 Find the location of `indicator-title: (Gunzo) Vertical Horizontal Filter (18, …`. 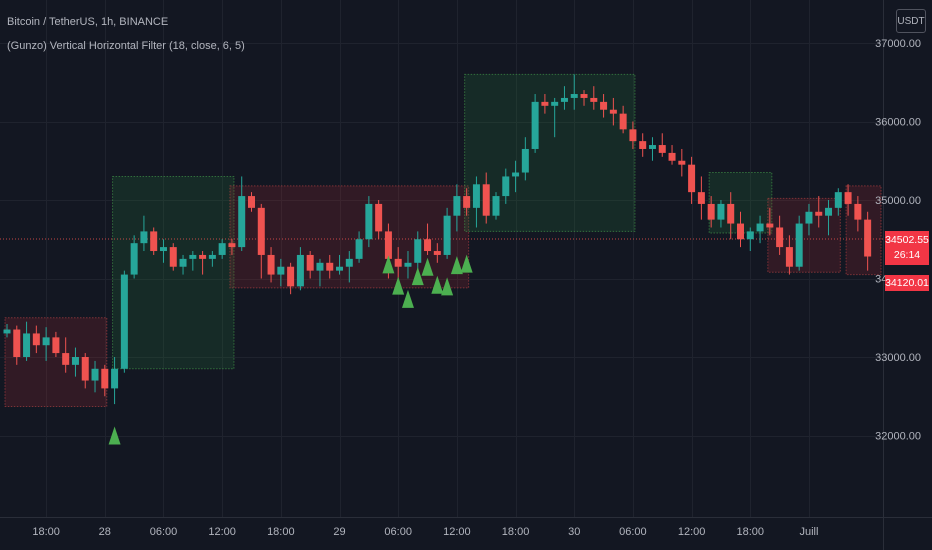

indicator-title: (Gunzo) Vertical Horizontal Filter (18, … is located at coordinates (126, 46).